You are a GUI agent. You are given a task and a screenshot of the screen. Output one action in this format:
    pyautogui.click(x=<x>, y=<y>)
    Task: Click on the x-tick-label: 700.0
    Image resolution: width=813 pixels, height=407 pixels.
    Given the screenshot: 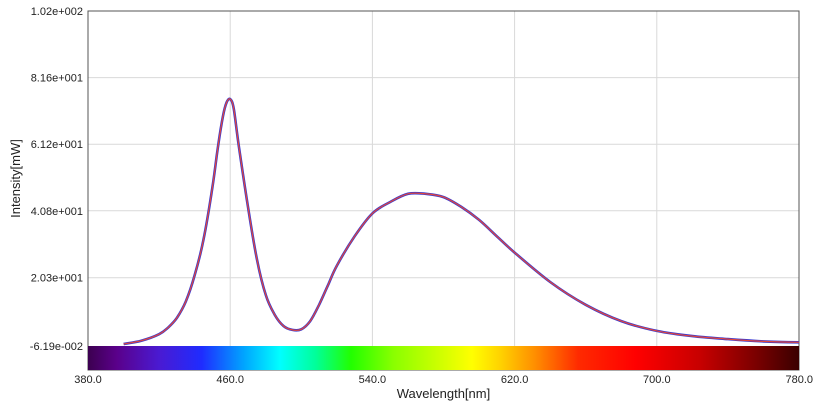 What is the action you would take?
    pyautogui.click(x=657, y=380)
    